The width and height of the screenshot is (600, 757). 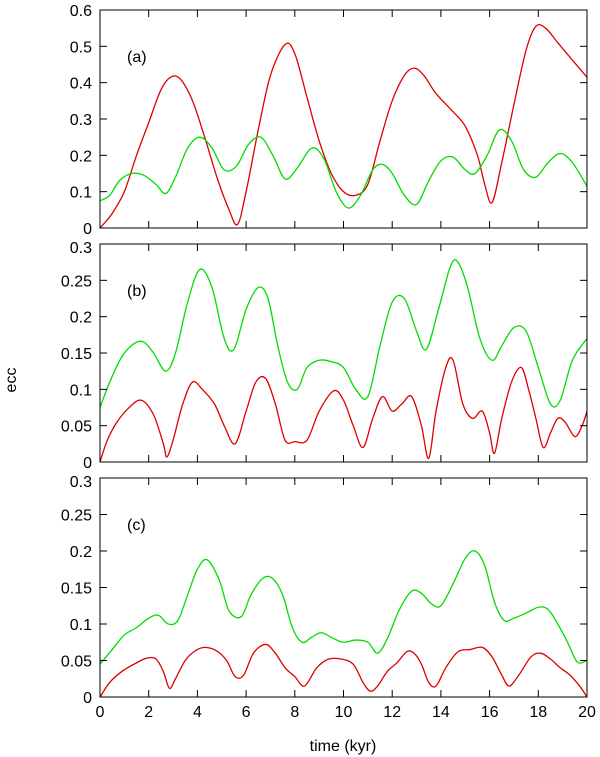 I want to click on y-axis-label: ecc, so click(x=11, y=380).